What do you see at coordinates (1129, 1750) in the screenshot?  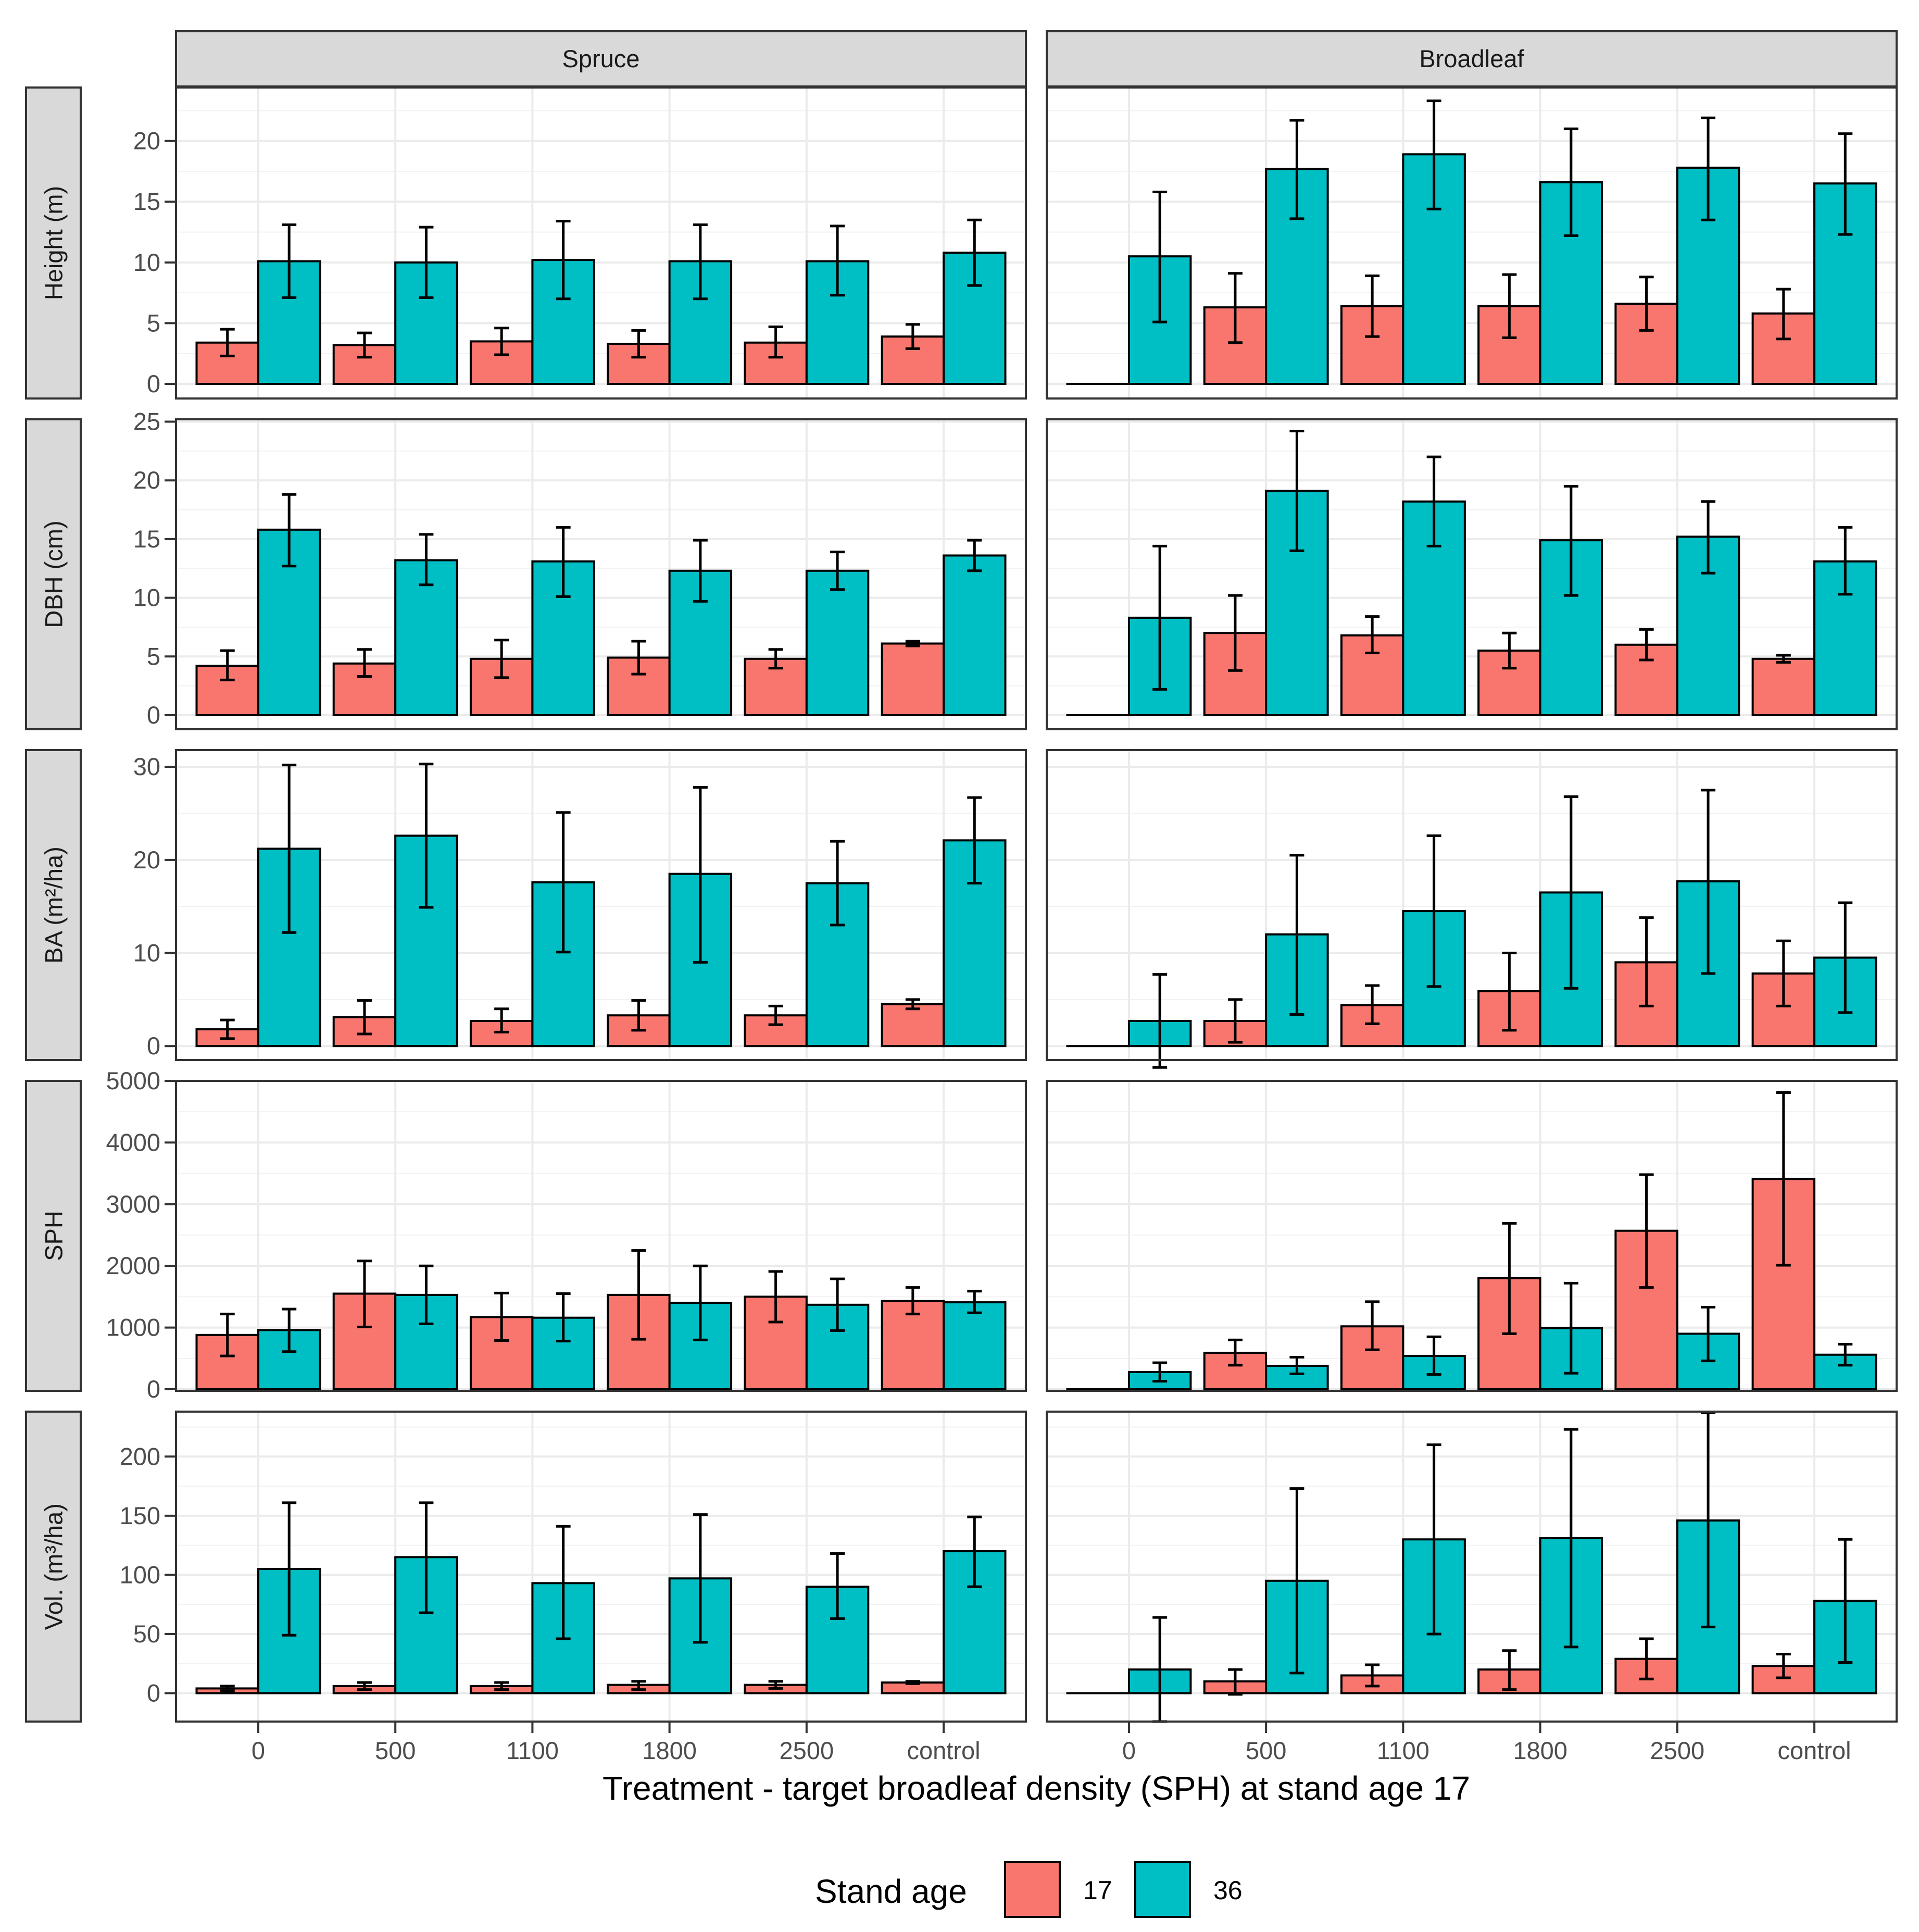 I see `x-tick-label: 0` at bounding box center [1129, 1750].